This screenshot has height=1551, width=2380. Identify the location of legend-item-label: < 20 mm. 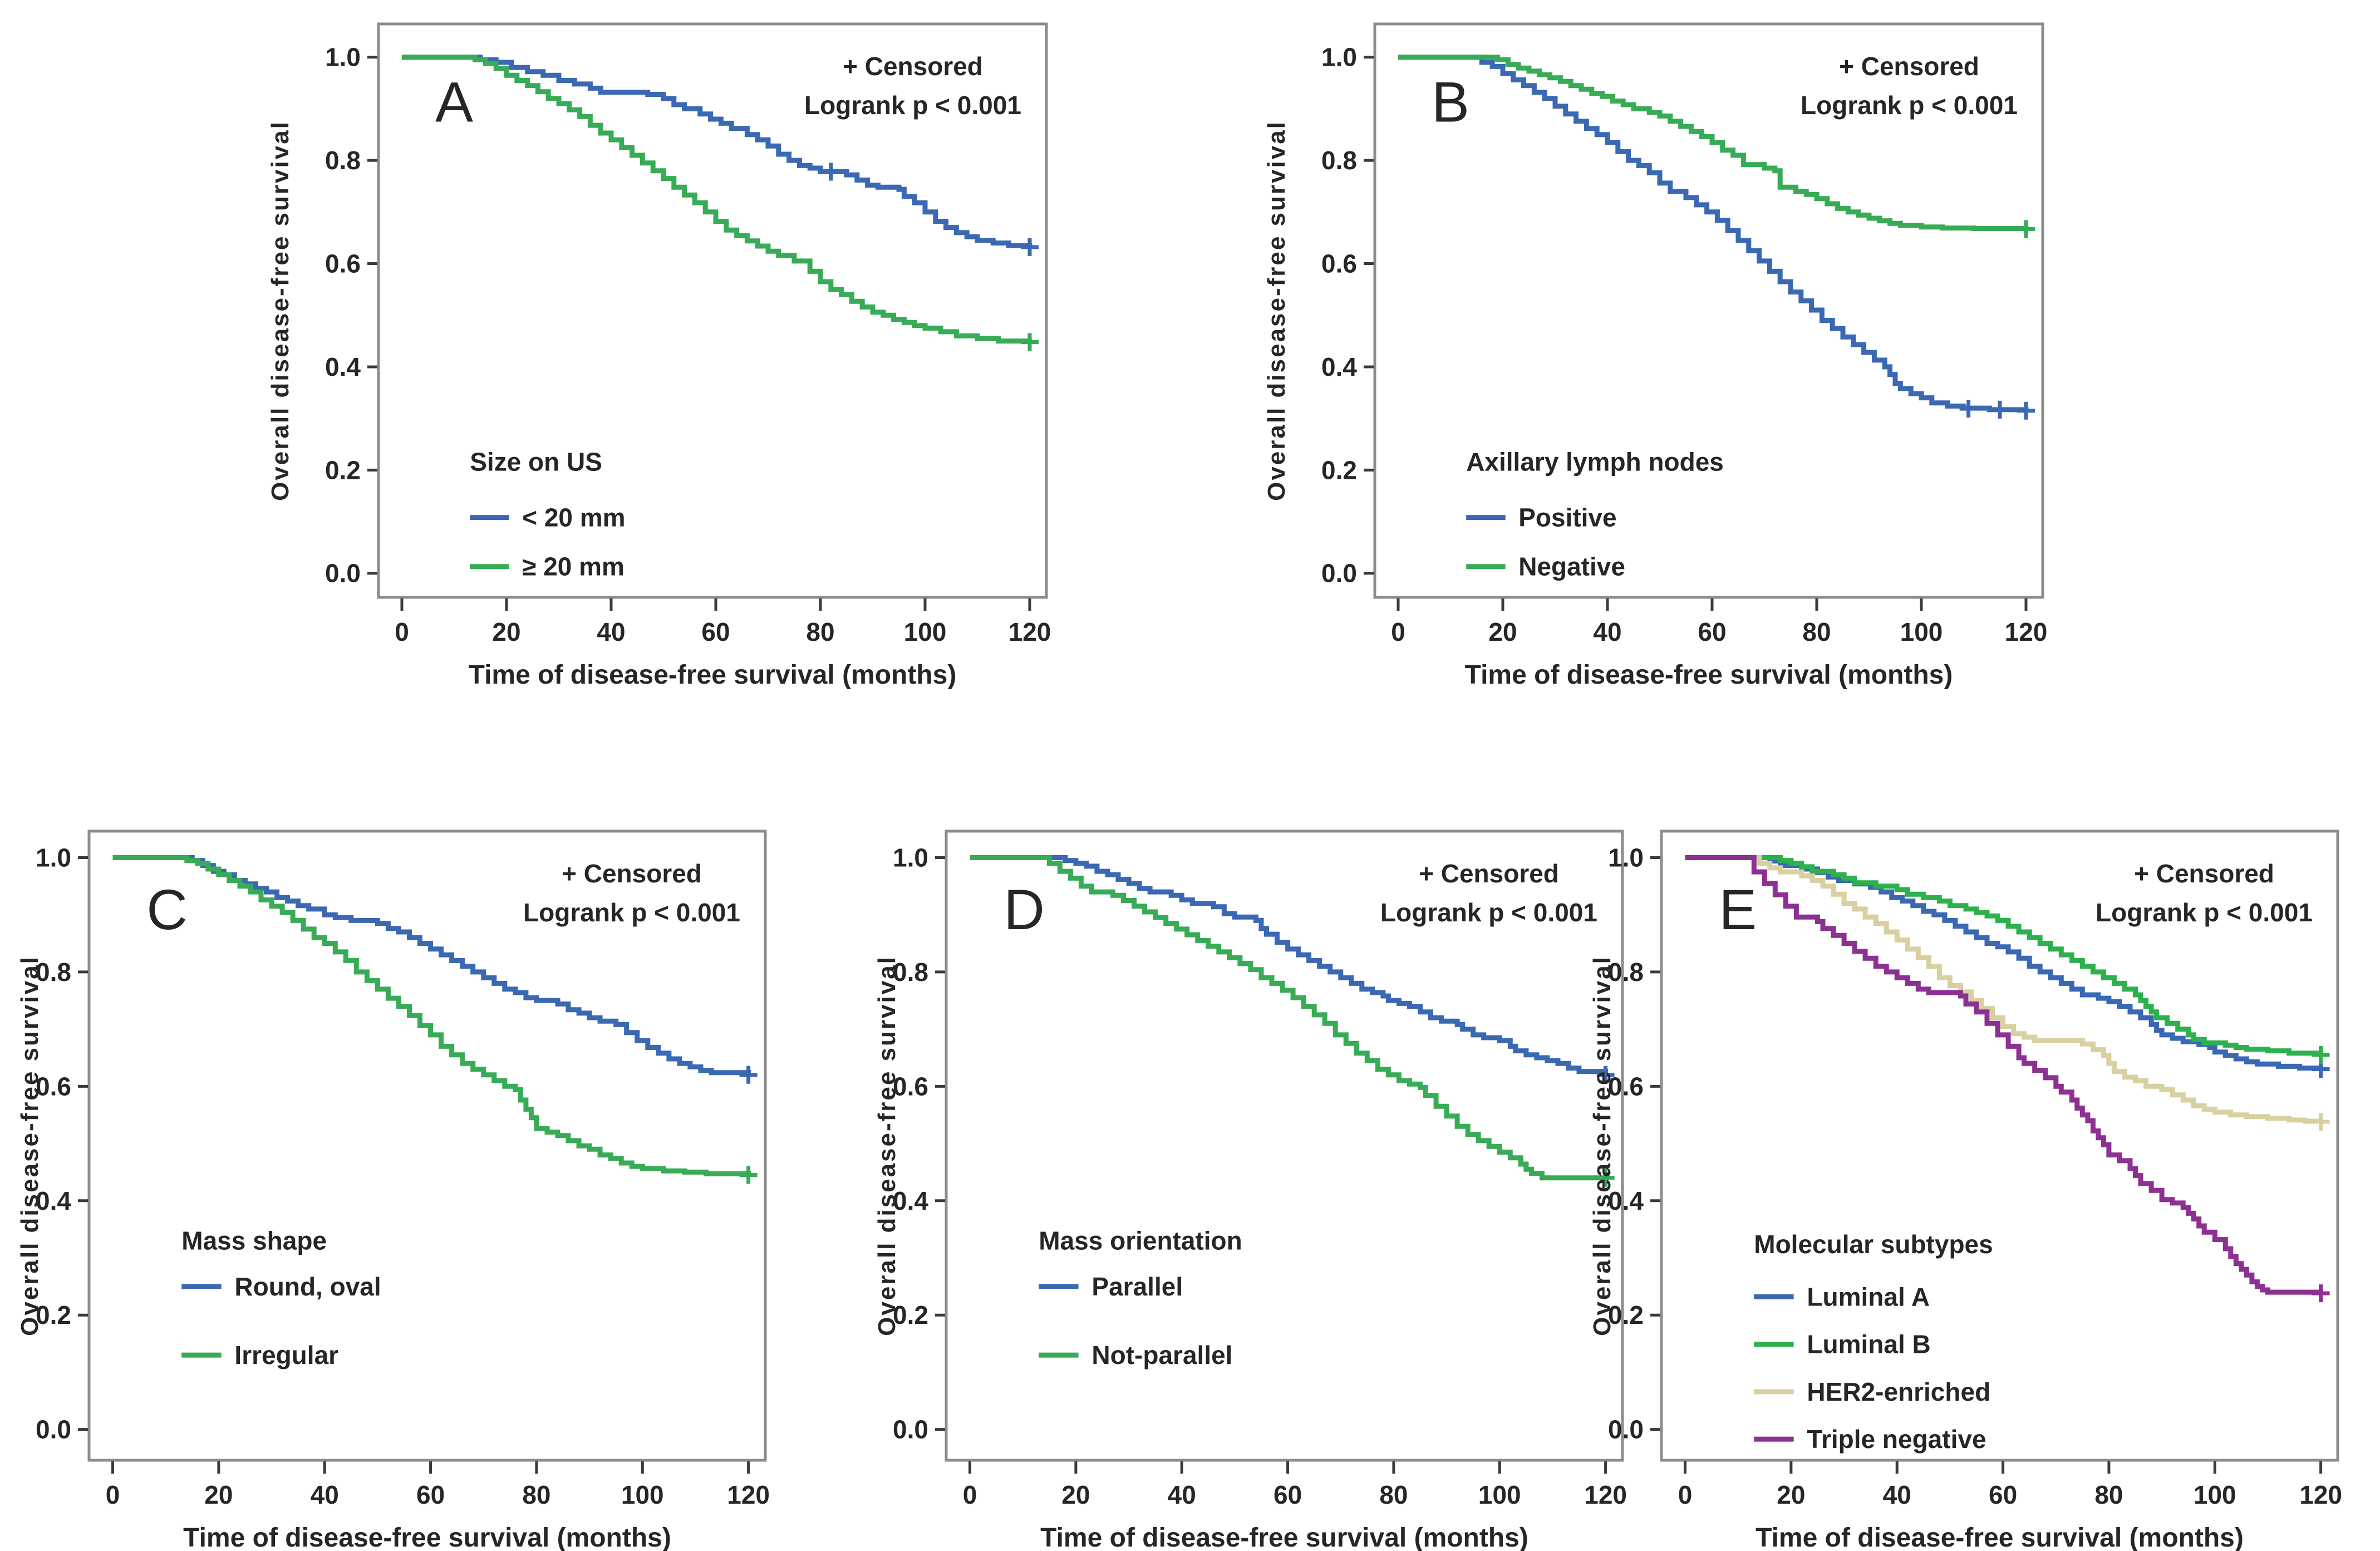
(573, 517).